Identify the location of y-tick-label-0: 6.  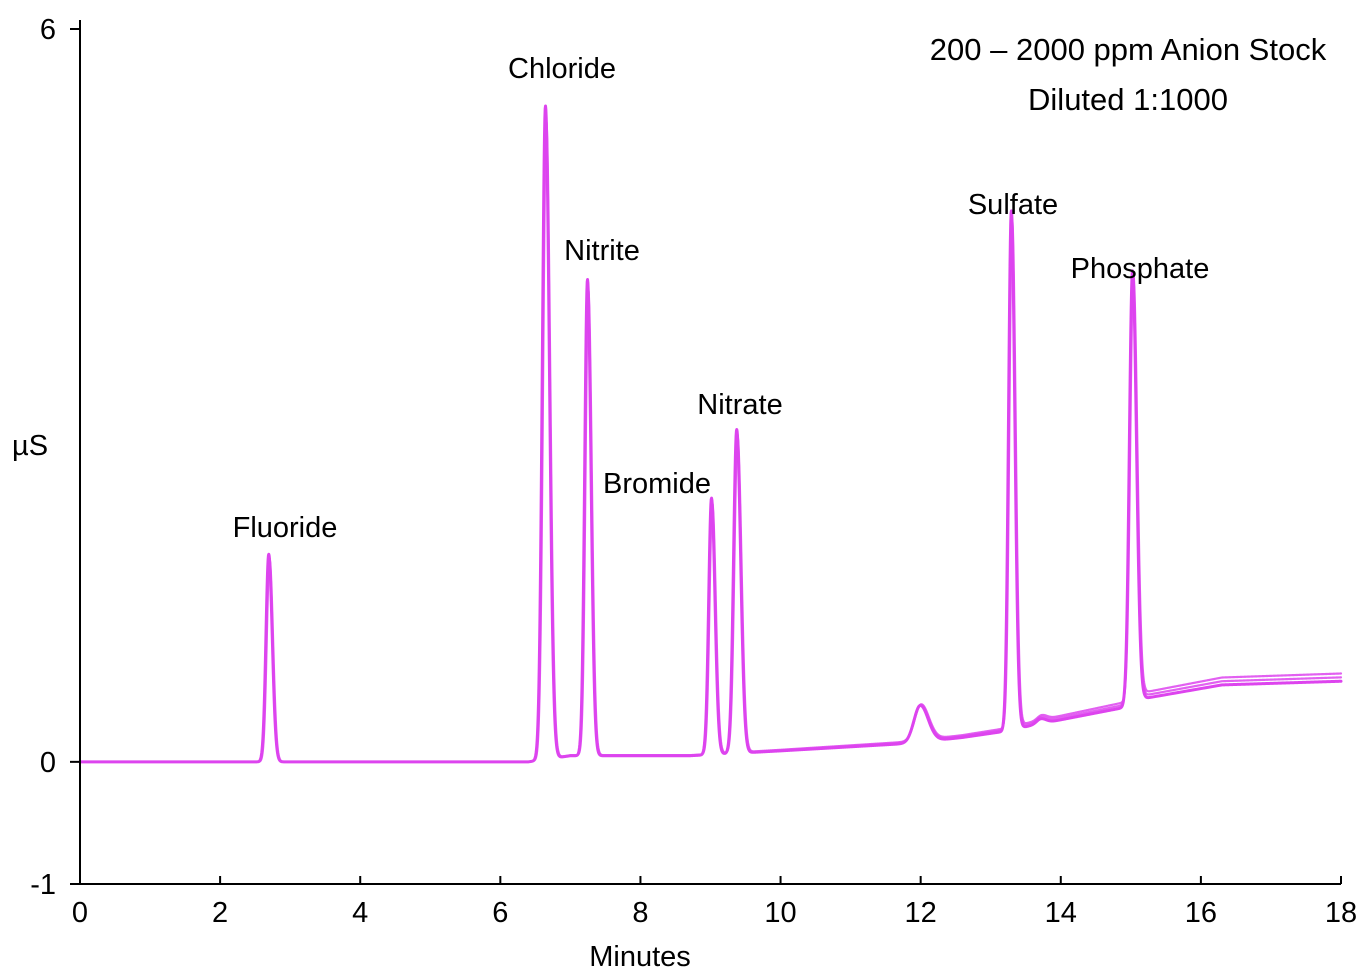
(48, 30).